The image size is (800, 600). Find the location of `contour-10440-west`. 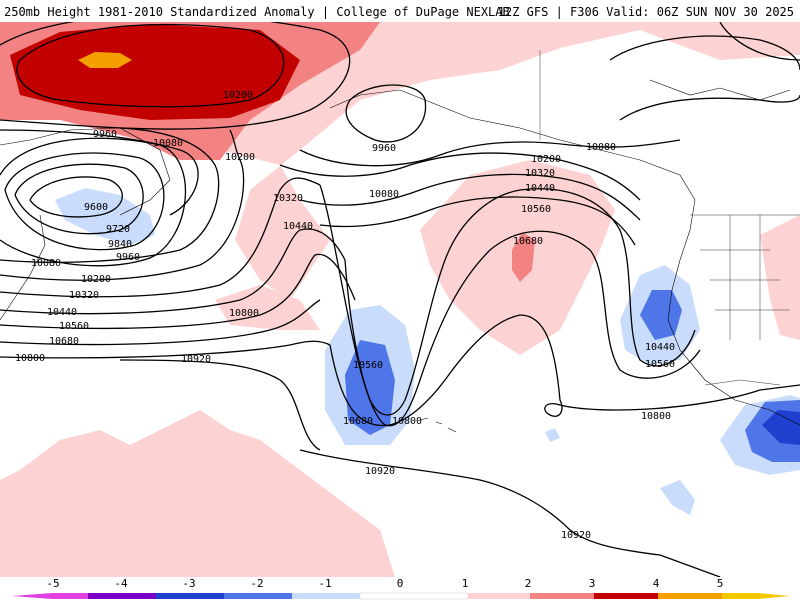

contour-10440-west is located at coordinates (173, 271).